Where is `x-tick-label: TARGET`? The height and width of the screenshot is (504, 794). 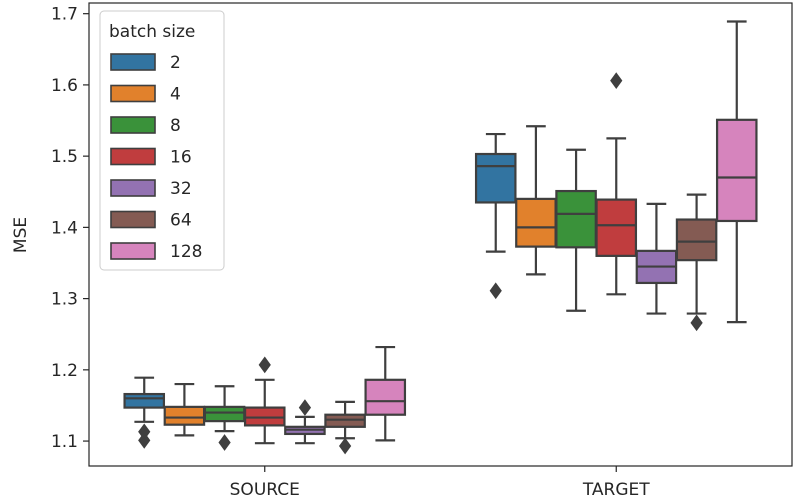
x-tick-label: TARGET is located at coordinates (616, 490).